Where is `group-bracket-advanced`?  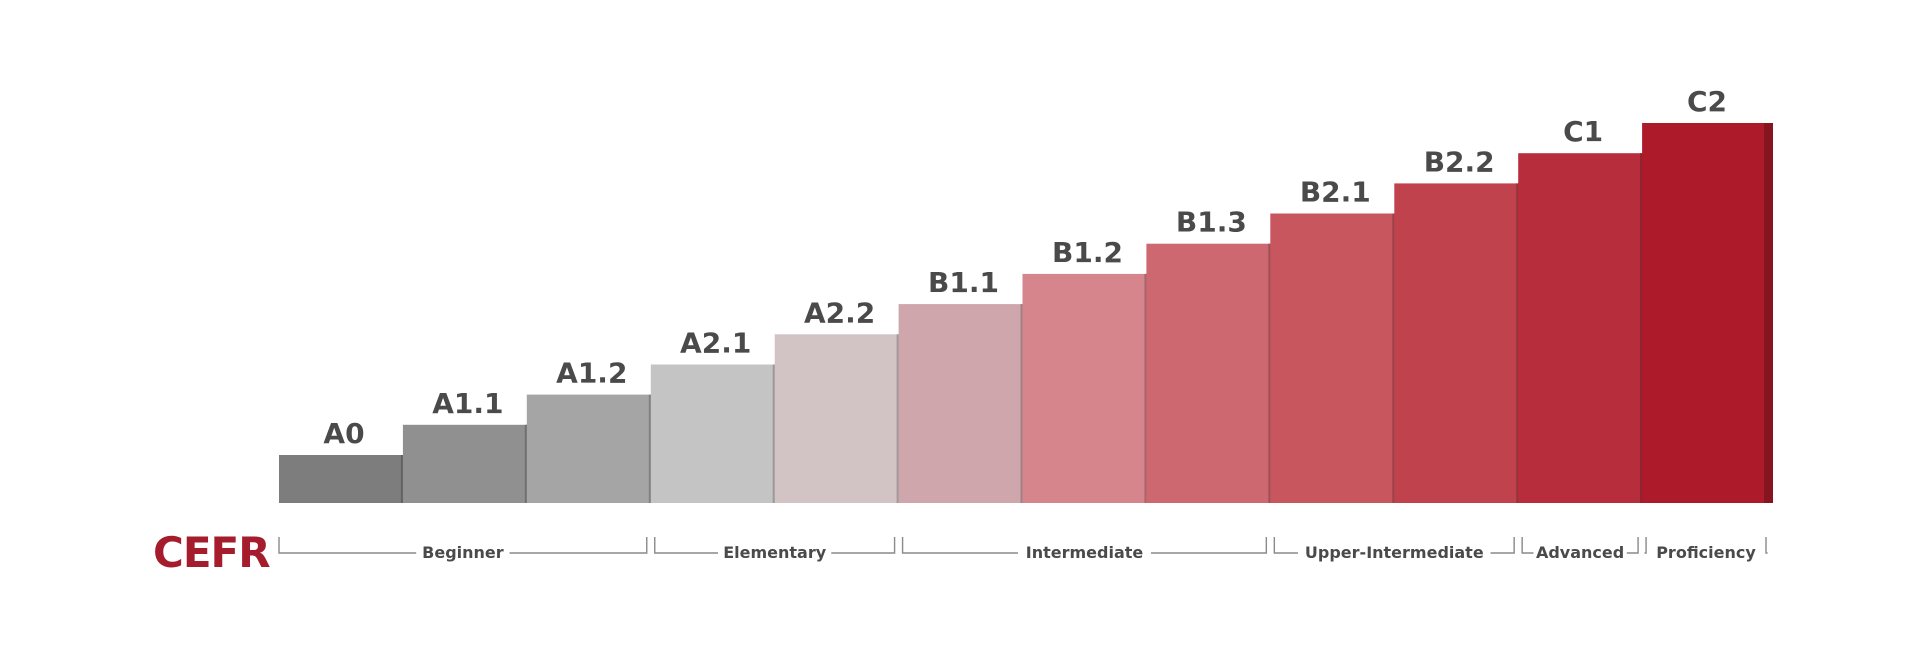 group-bracket-advanced is located at coordinates (1580, 545).